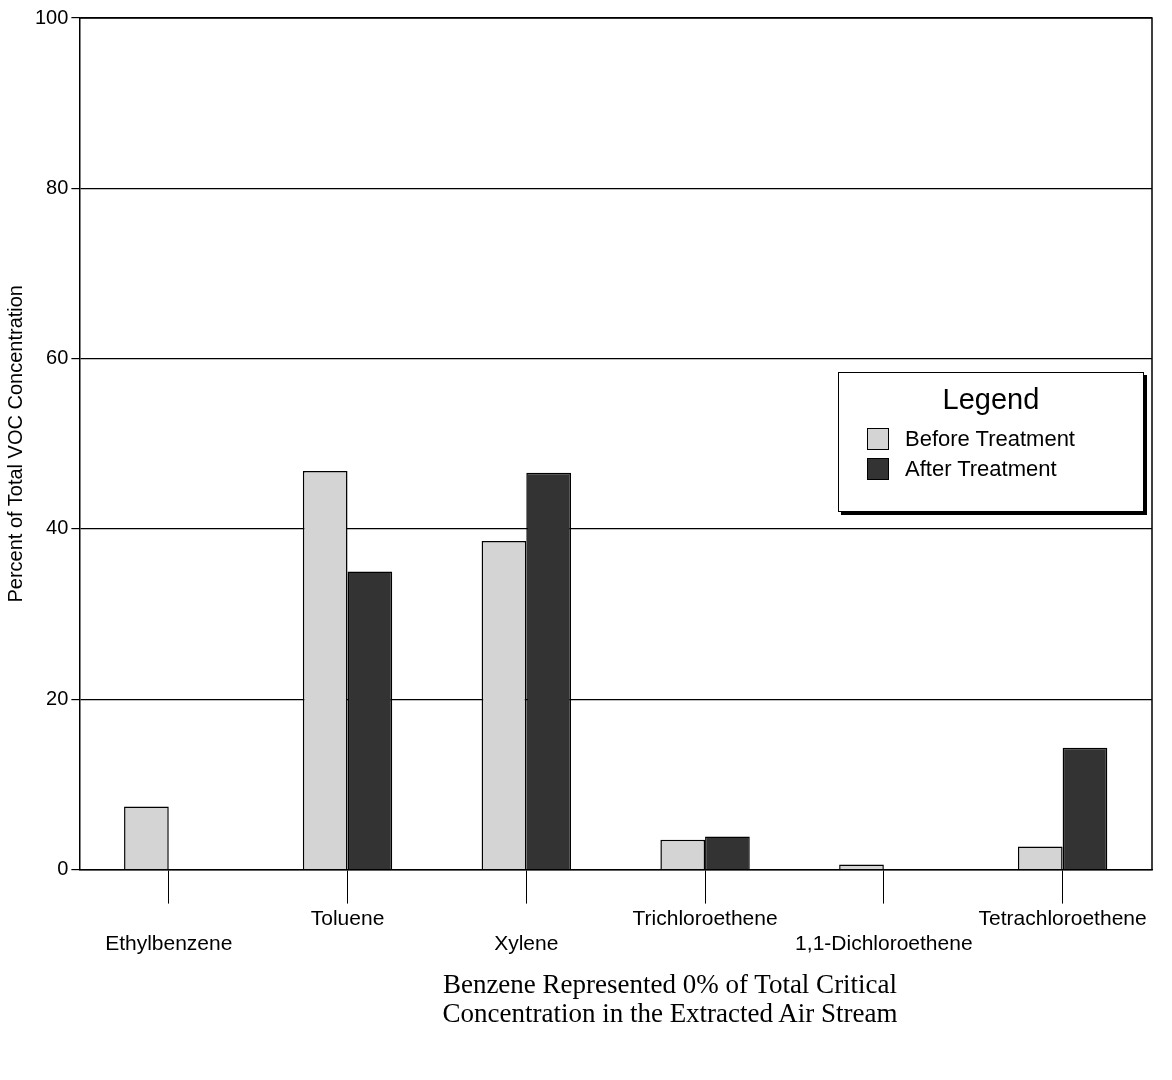  Describe the element at coordinates (51, 16) in the screenshot. I see `y-tick-label: 100` at that location.